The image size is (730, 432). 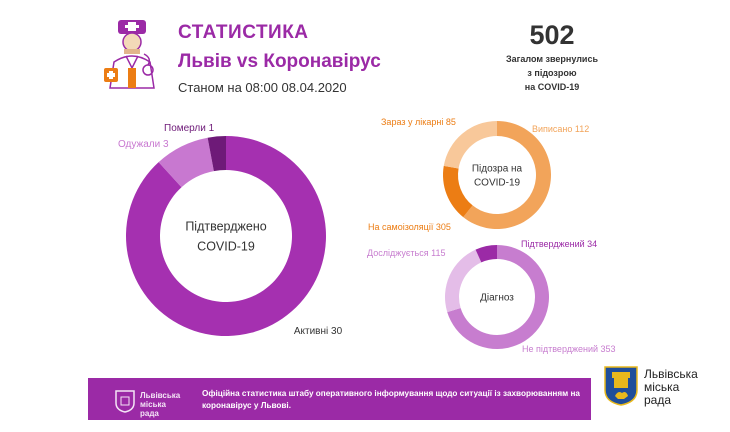 I want to click on slice-label: Досліджується 115, so click(x=406, y=253).